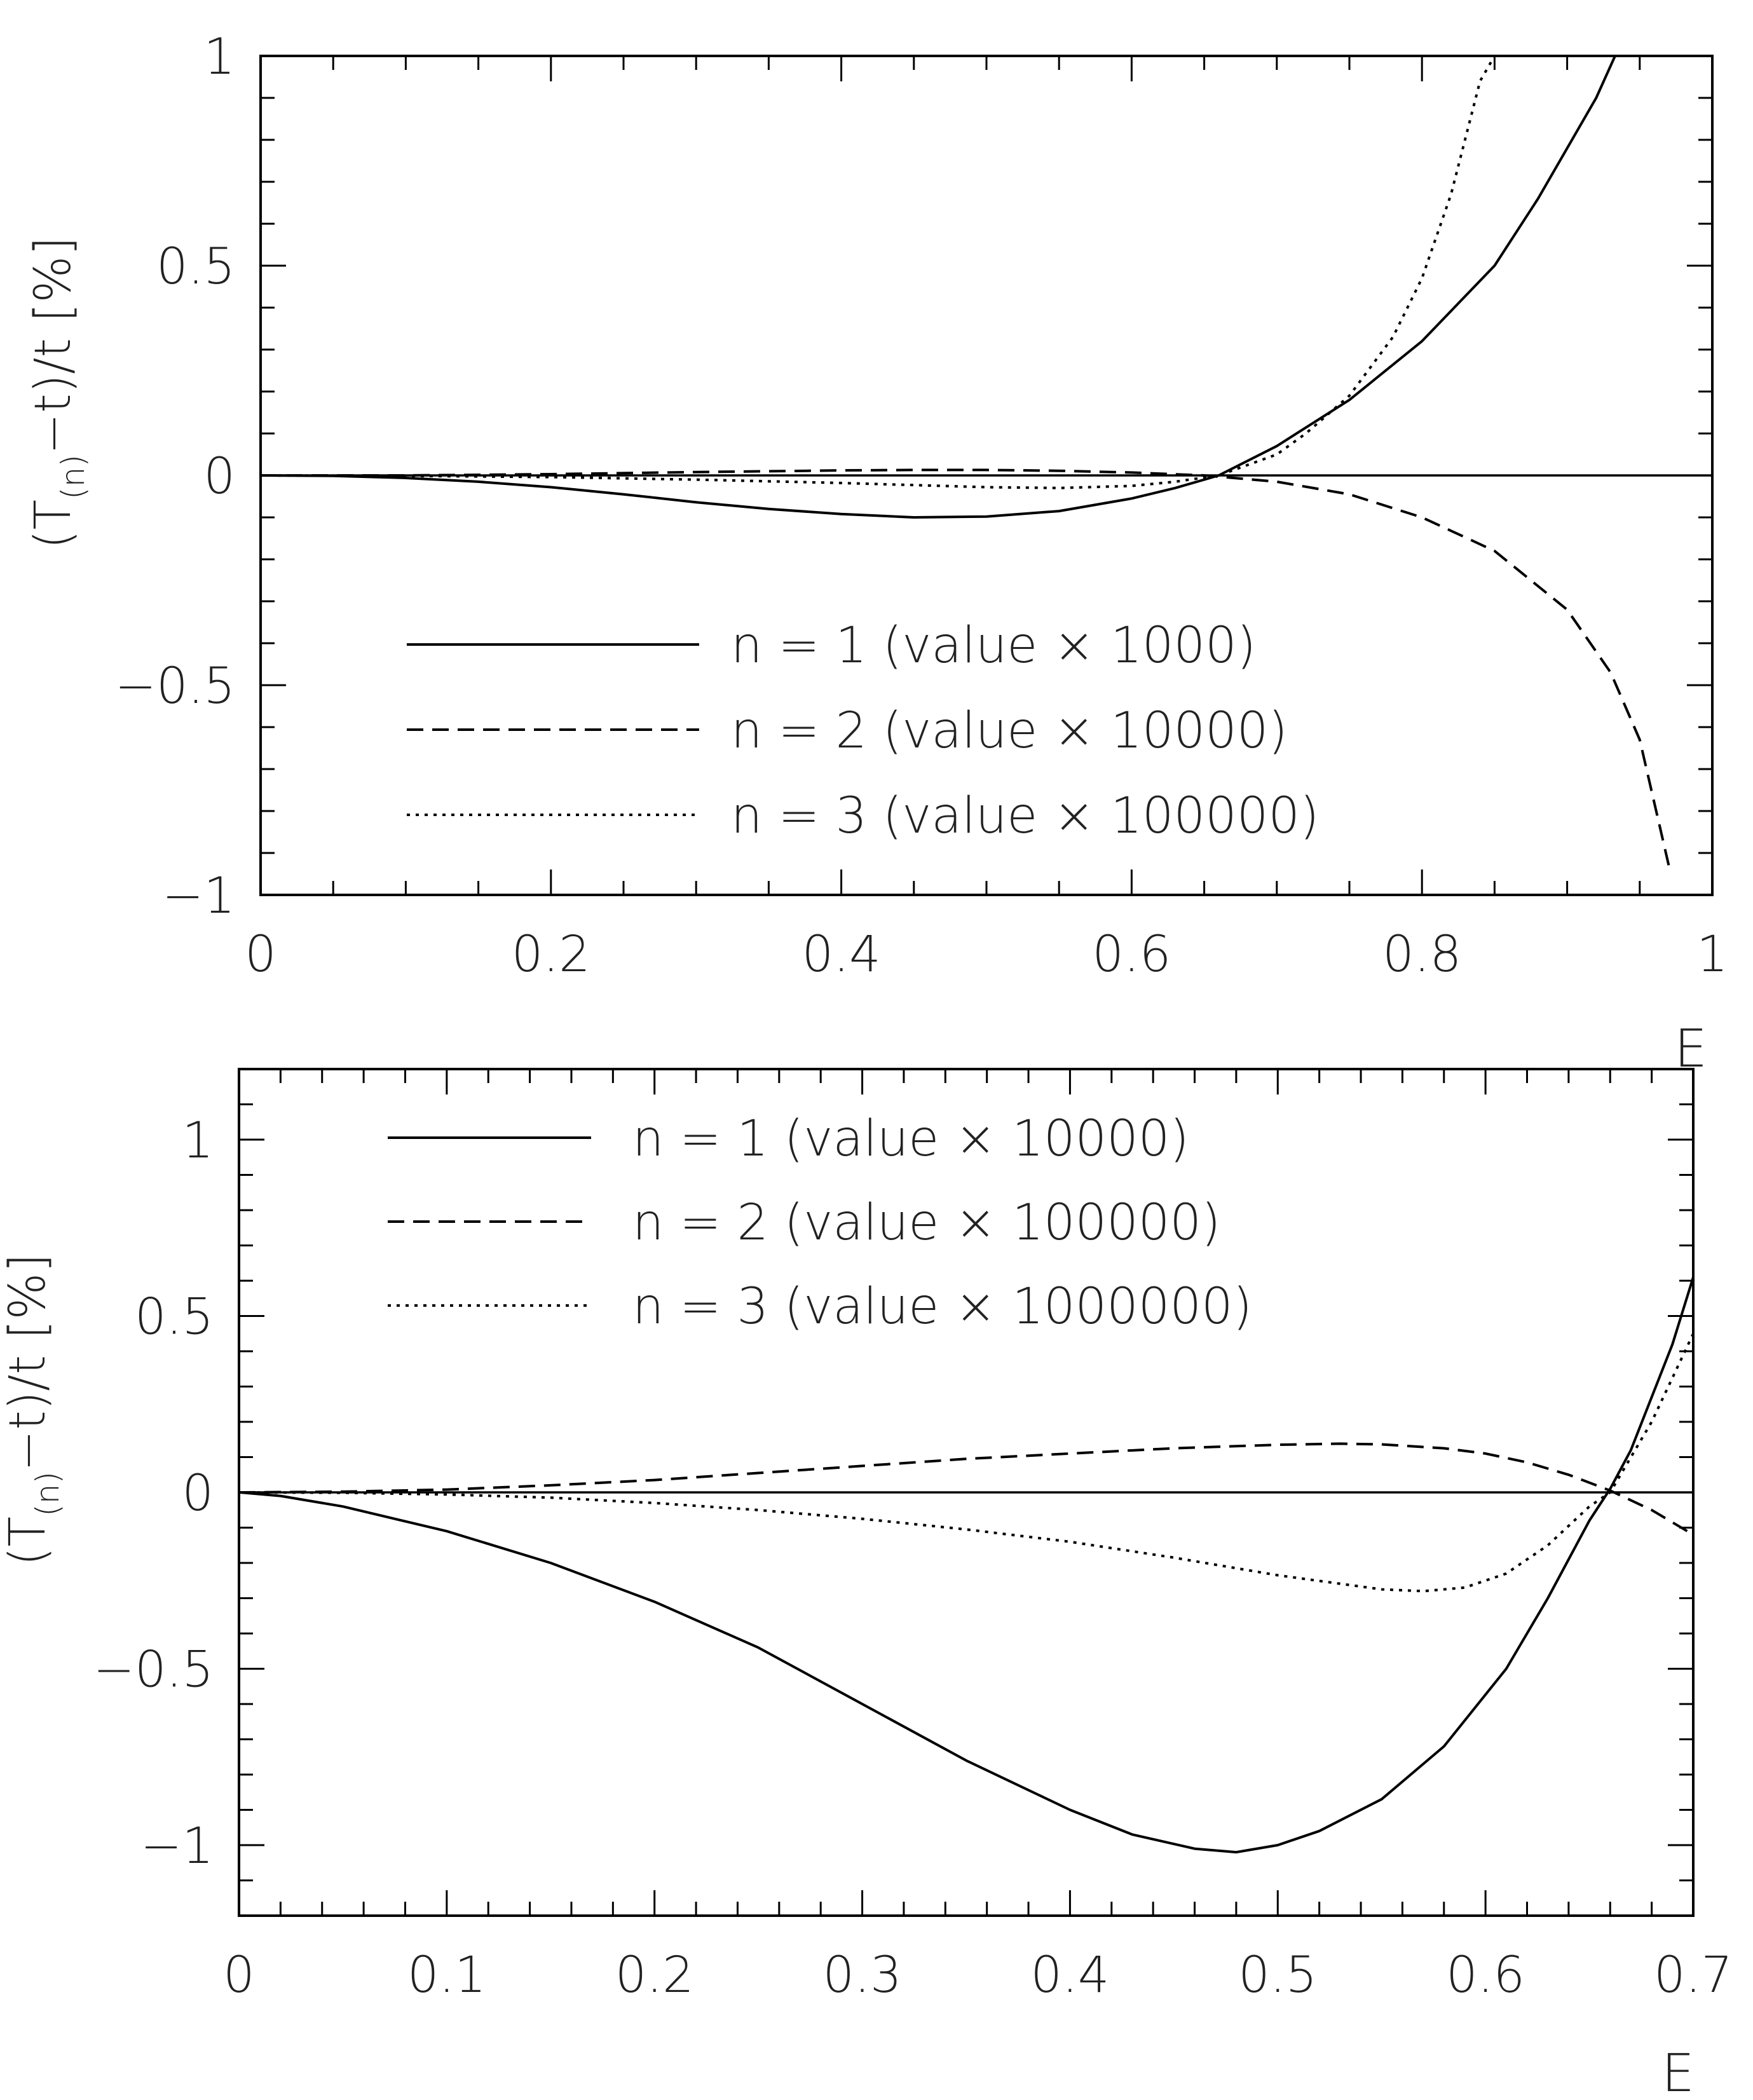 The image size is (1753, 2100). I want to click on legend-label-n3: n = 3 (value × 100000), so click(1025, 816).